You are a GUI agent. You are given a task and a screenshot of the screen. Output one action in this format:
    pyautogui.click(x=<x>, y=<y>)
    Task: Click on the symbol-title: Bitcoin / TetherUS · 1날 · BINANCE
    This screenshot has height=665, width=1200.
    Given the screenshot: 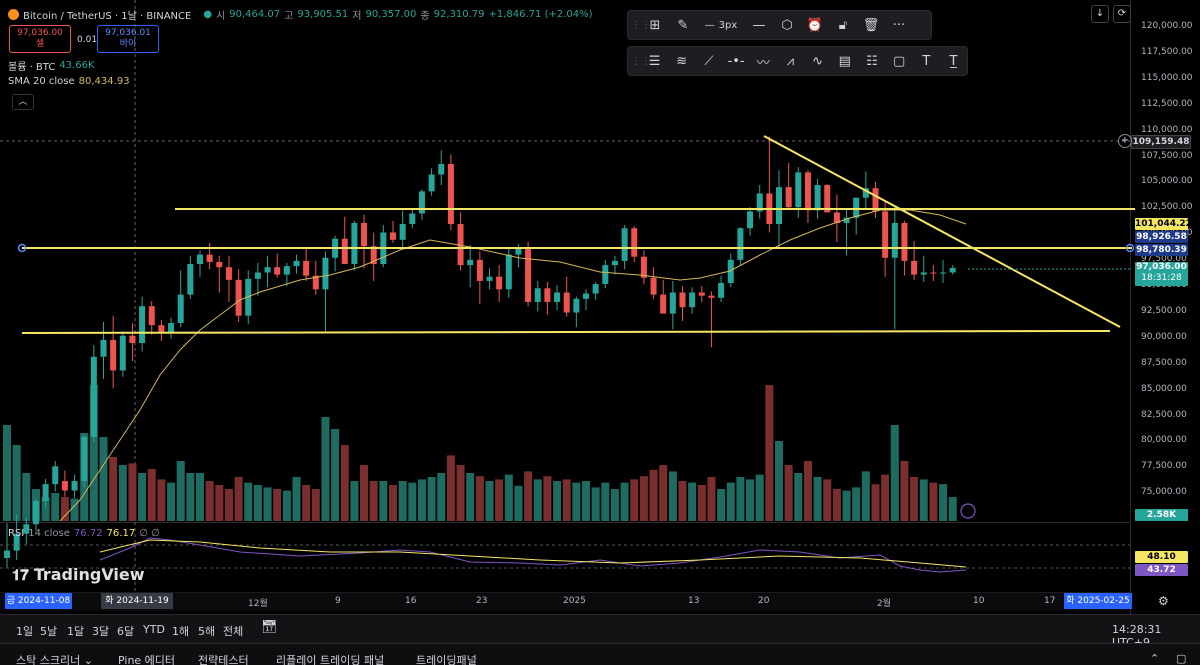 What is the action you would take?
    pyautogui.click(x=107, y=16)
    